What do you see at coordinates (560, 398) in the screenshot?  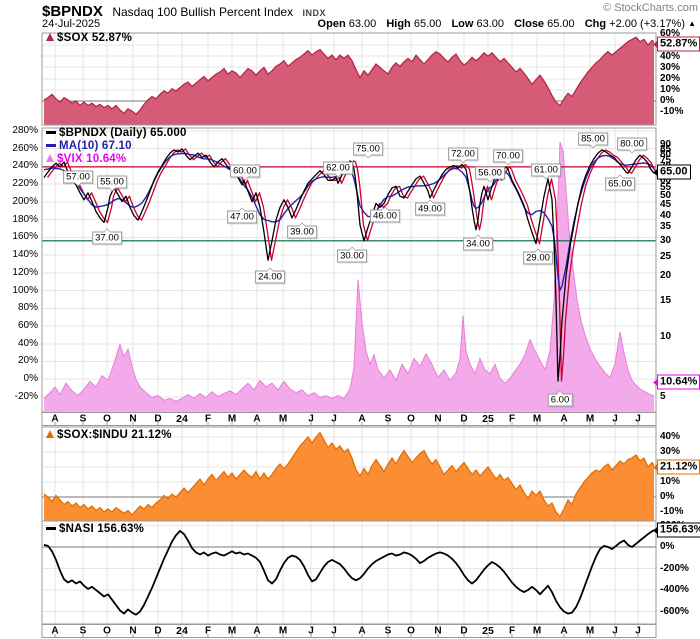 I see `price-annotation-callout: 6.00` at bounding box center [560, 398].